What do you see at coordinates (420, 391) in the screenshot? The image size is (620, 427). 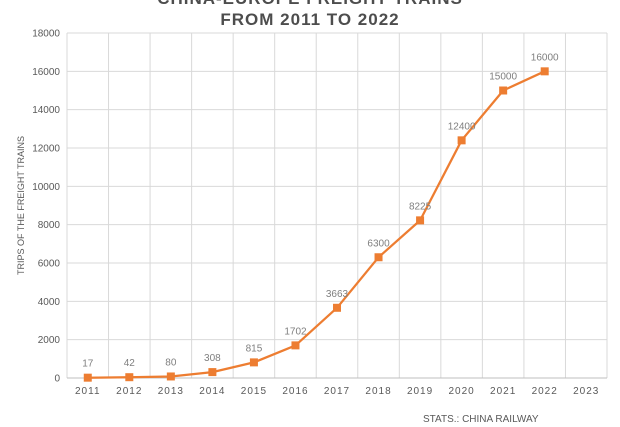 I see `x-tick-label: 2019` at bounding box center [420, 391].